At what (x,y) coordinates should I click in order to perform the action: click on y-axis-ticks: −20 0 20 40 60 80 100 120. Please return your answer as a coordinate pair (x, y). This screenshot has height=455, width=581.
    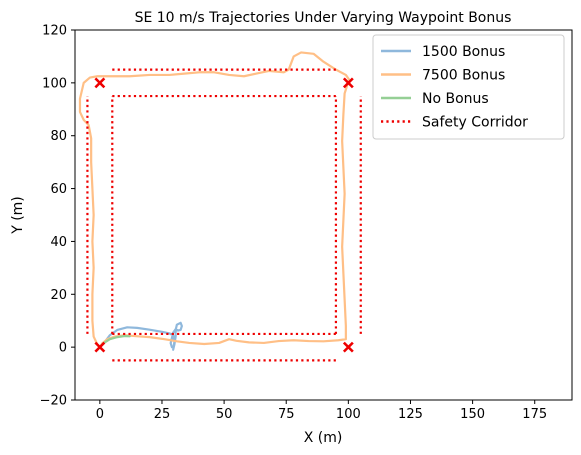
    Looking at the image, I should click on (57, 216).